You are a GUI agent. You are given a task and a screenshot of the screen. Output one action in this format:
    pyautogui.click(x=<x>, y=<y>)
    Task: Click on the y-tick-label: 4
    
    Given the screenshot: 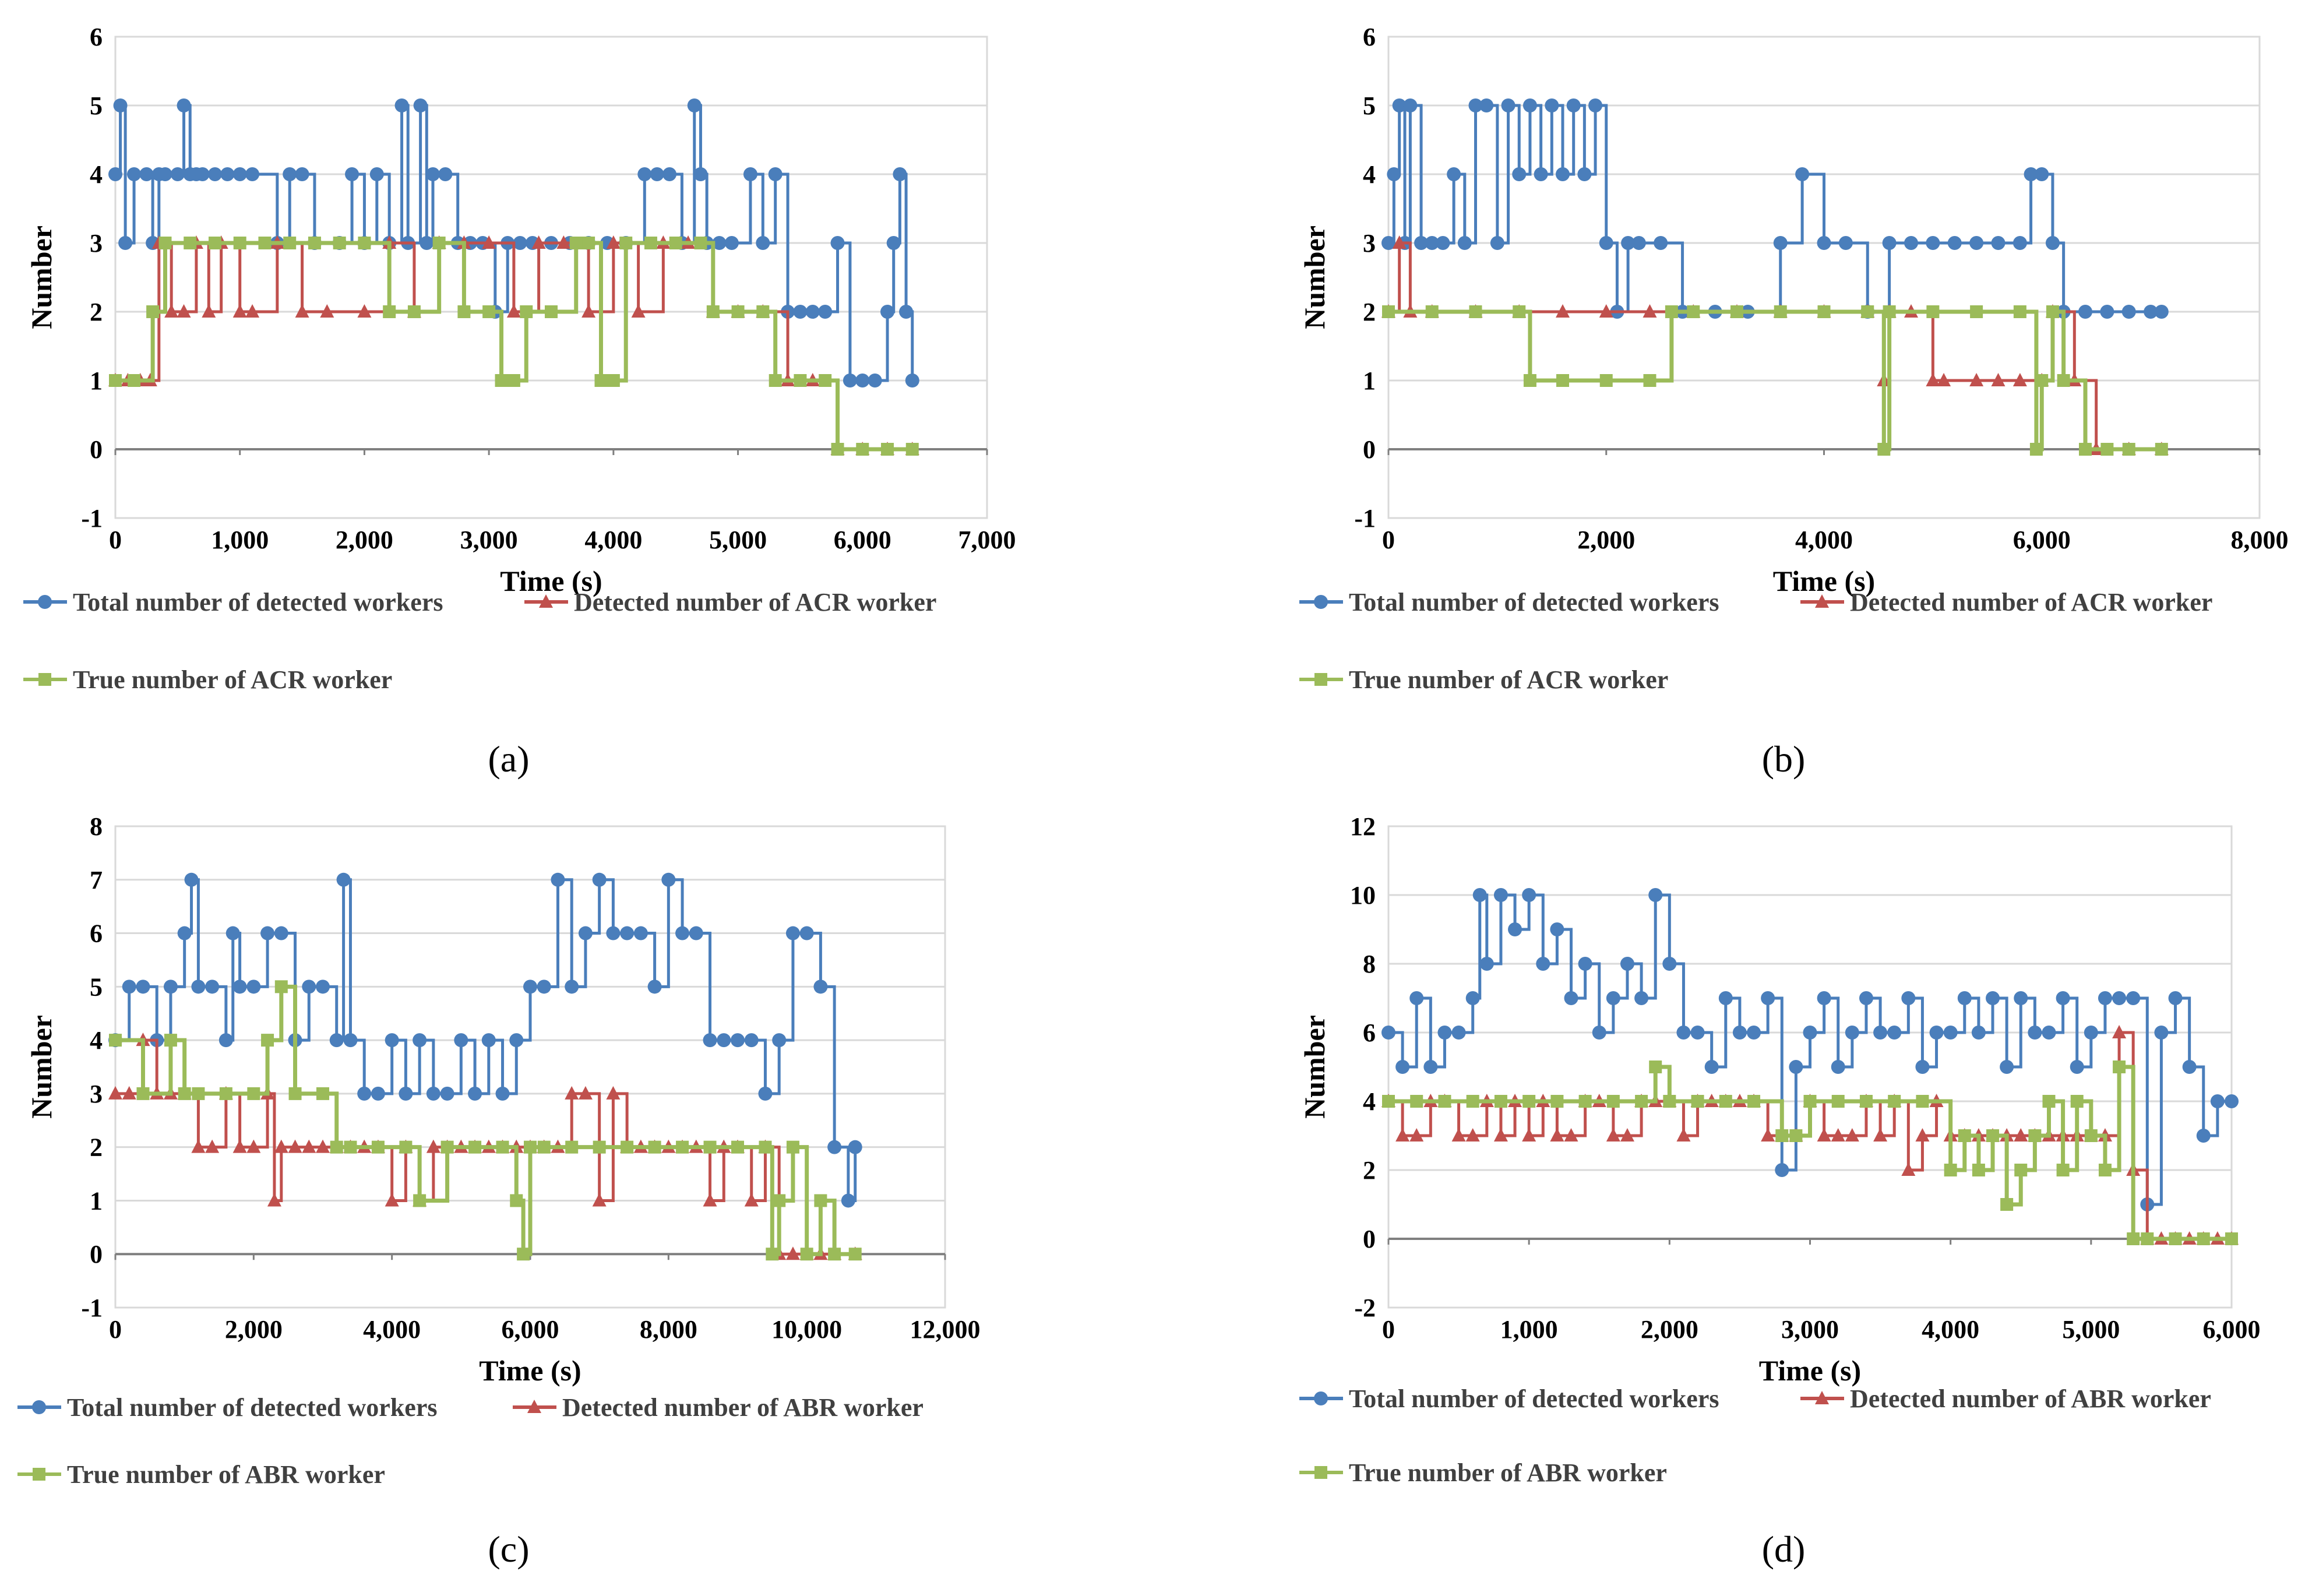 What is the action you would take?
    pyautogui.click(x=96, y=1040)
    